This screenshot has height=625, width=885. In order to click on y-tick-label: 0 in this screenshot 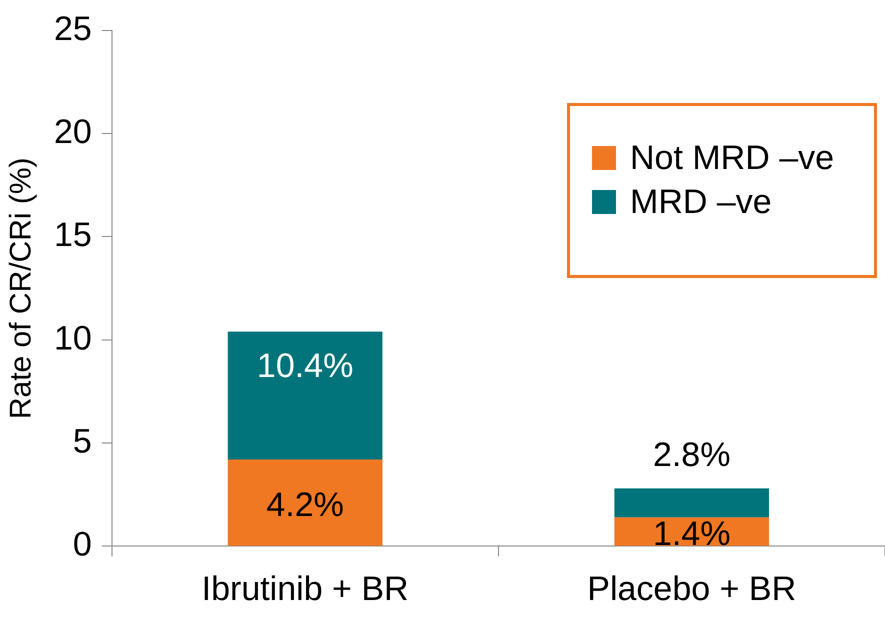, I will do `click(82, 545)`.